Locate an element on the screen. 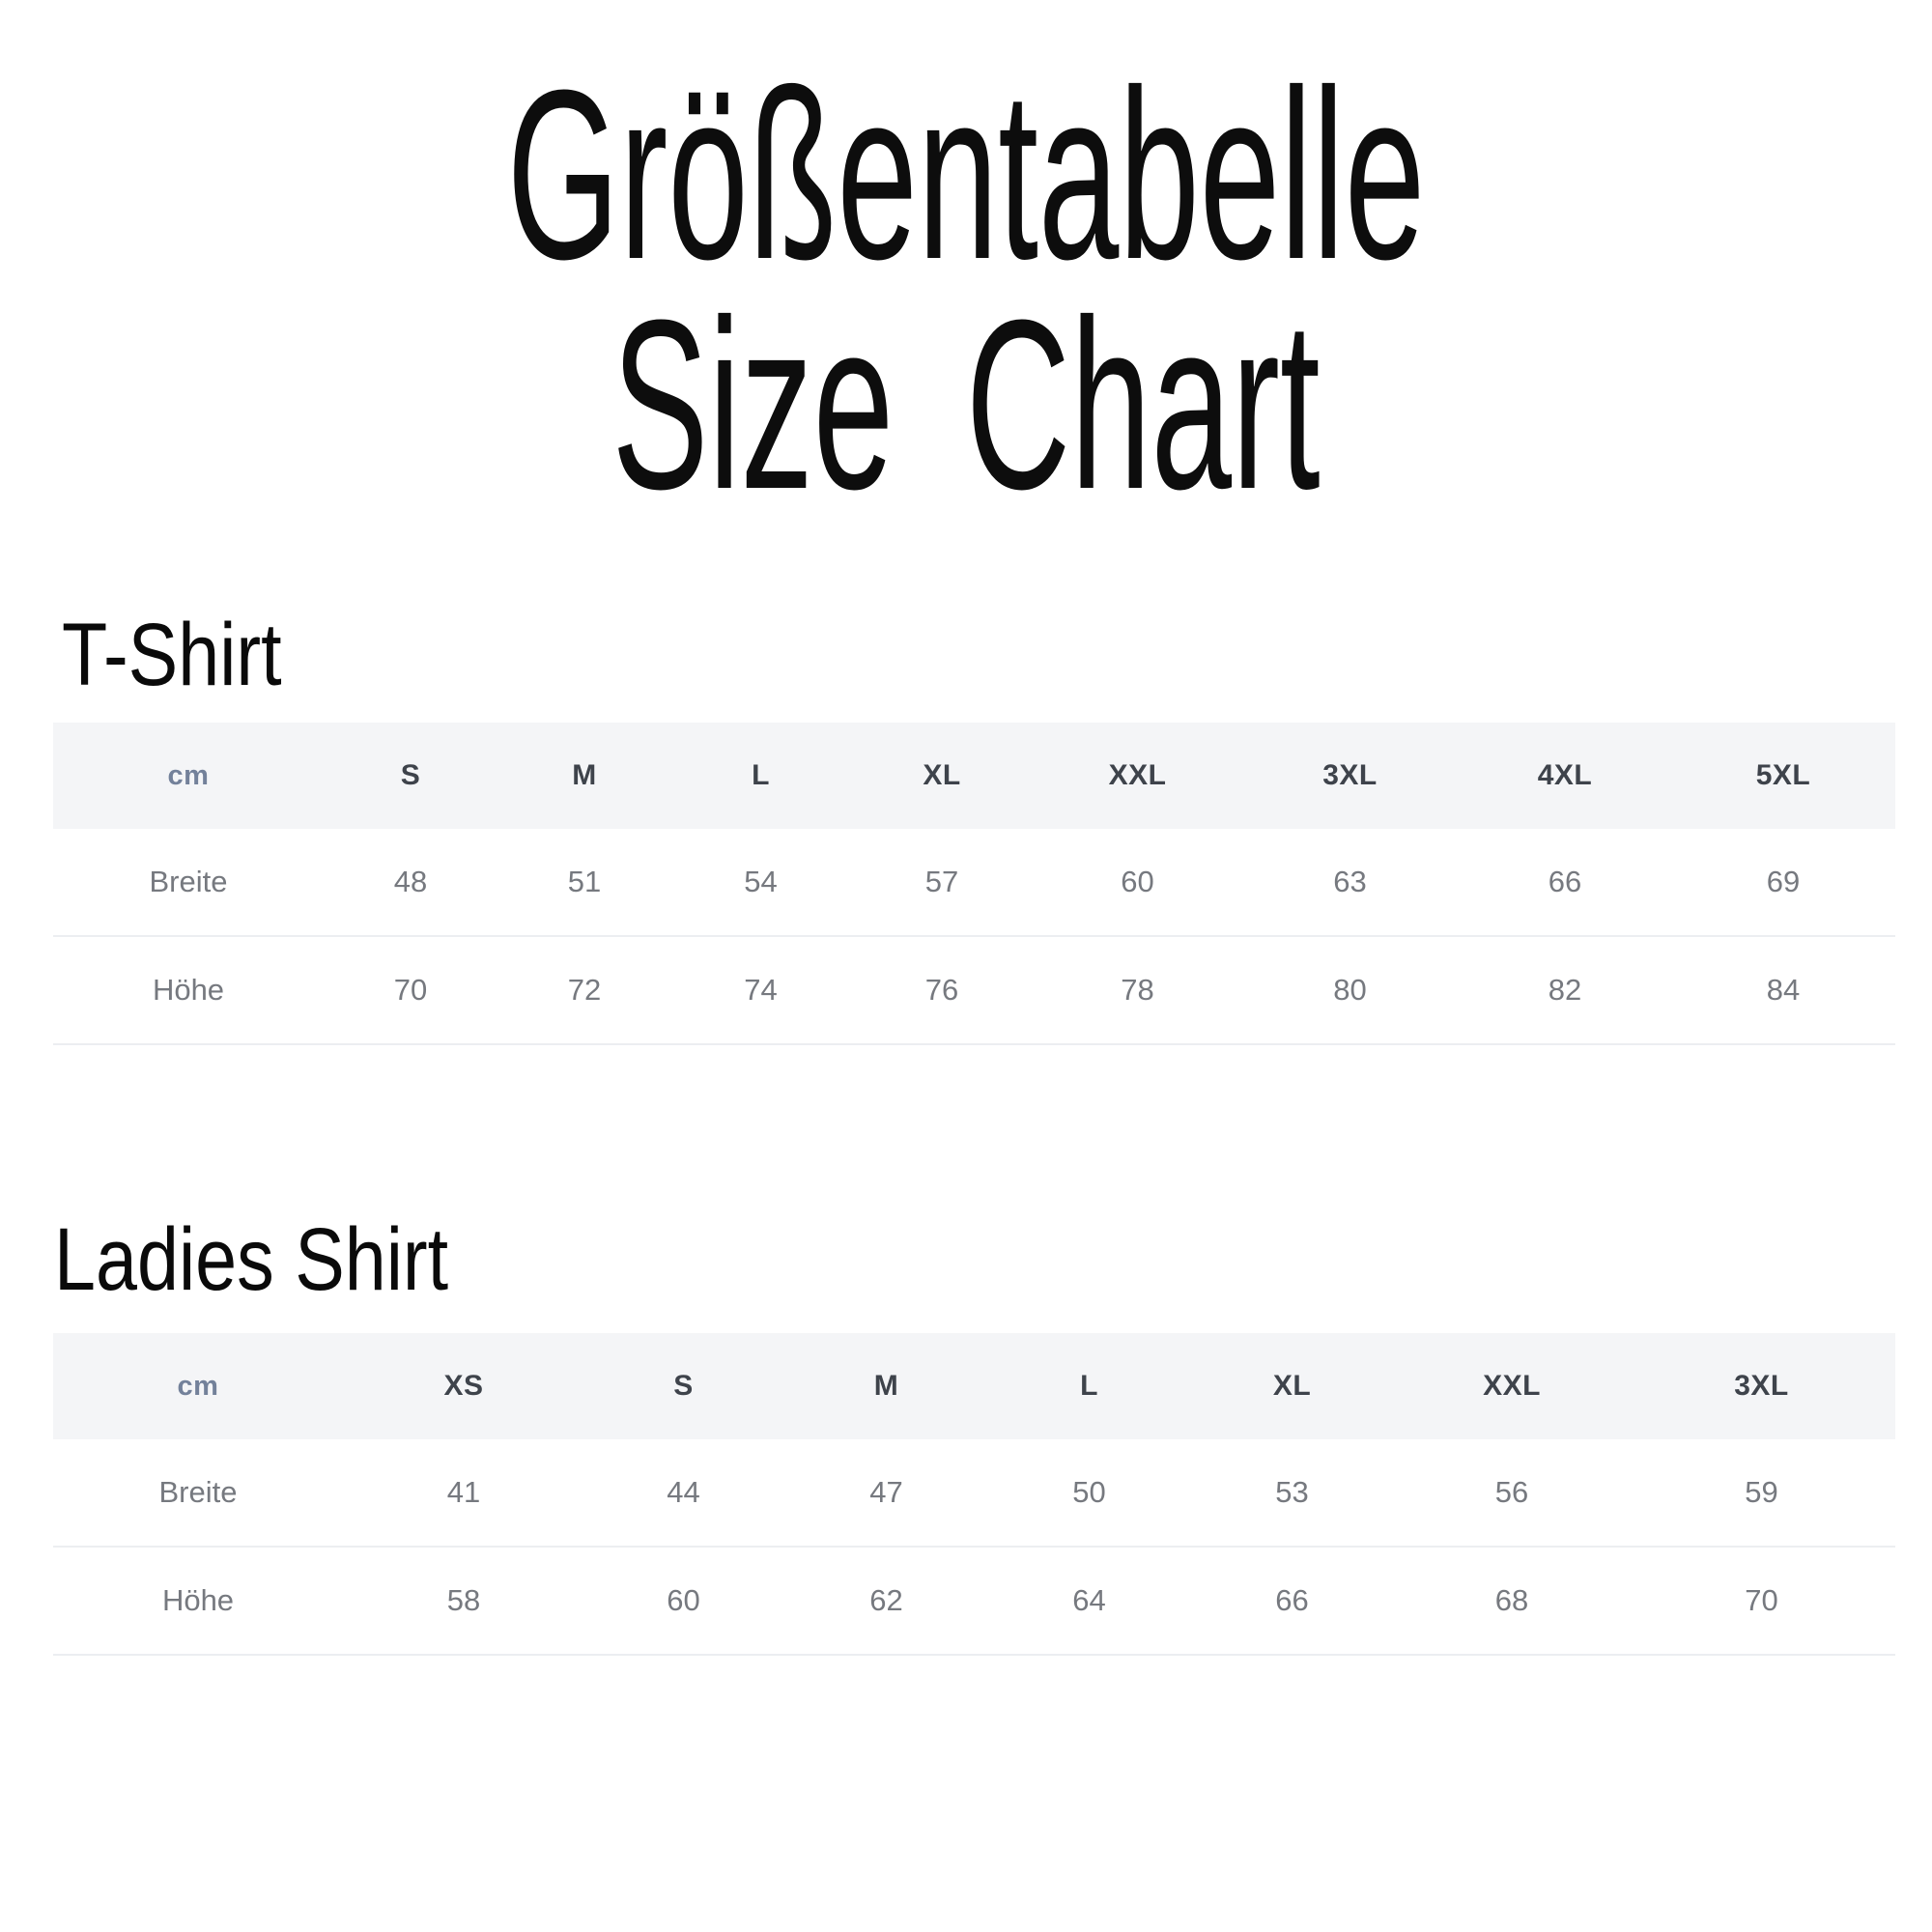 The width and height of the screenshot is (1932, 1932). size-header-cell: 5XL is located at coordinates (1783, 776).